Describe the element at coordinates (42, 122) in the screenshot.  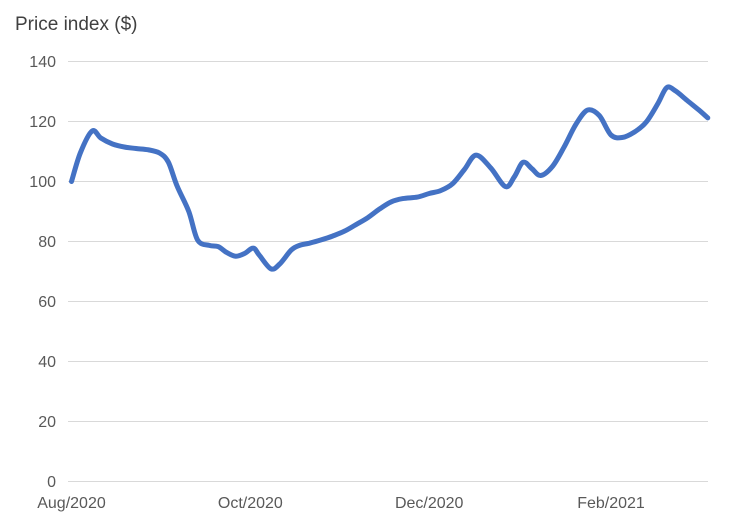
I see `y-axis-tick-label: 120` at that location.